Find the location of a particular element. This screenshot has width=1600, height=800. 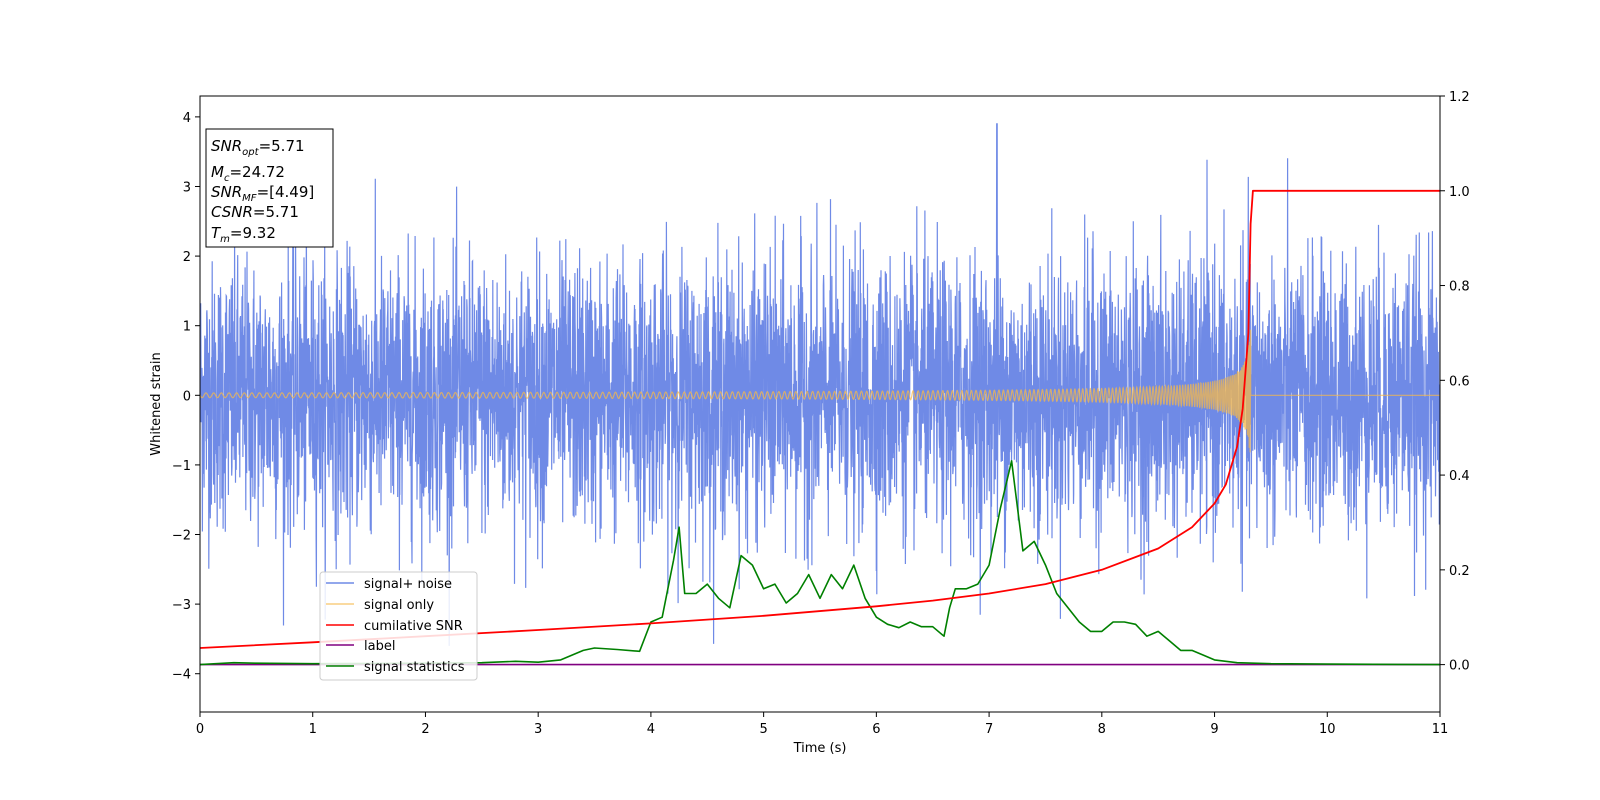

x-tick-label: 1 is located at coordinates (313, 729).